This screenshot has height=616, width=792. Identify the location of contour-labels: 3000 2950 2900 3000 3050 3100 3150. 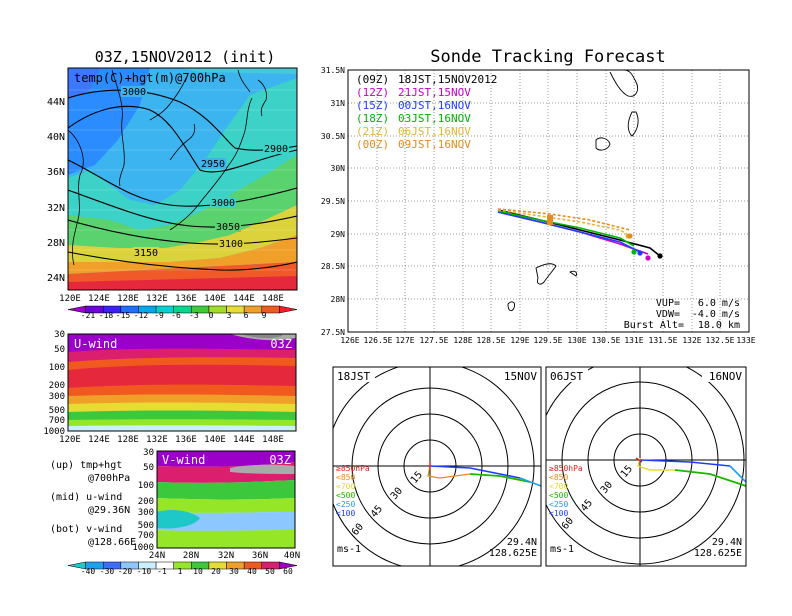
(205, 172).